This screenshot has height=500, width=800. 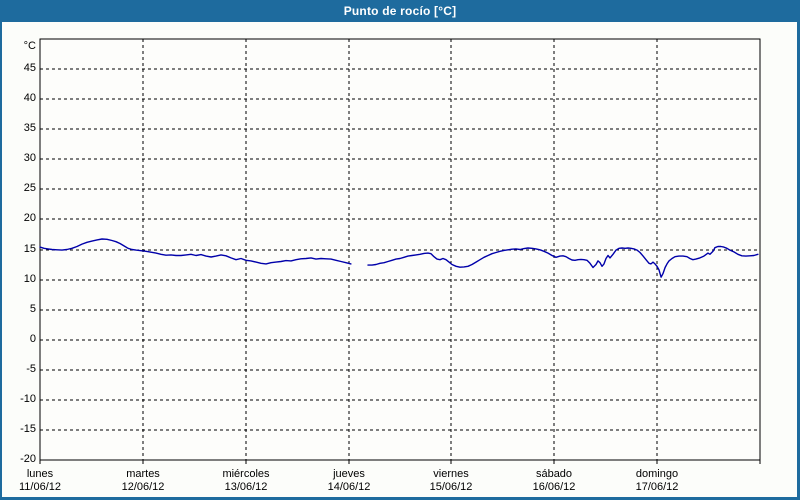 I want to click on x-day-date-label: 11/06/12, so click(x=39, y=487).